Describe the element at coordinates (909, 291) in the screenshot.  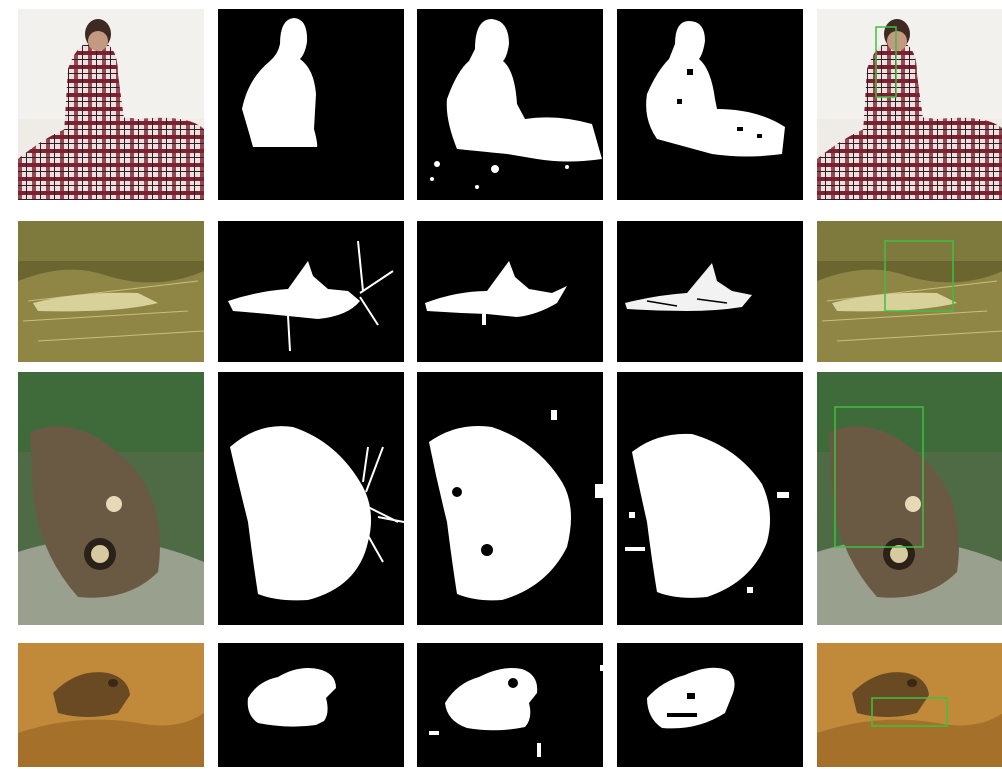
I see `row2-detection-overlay` at that location.